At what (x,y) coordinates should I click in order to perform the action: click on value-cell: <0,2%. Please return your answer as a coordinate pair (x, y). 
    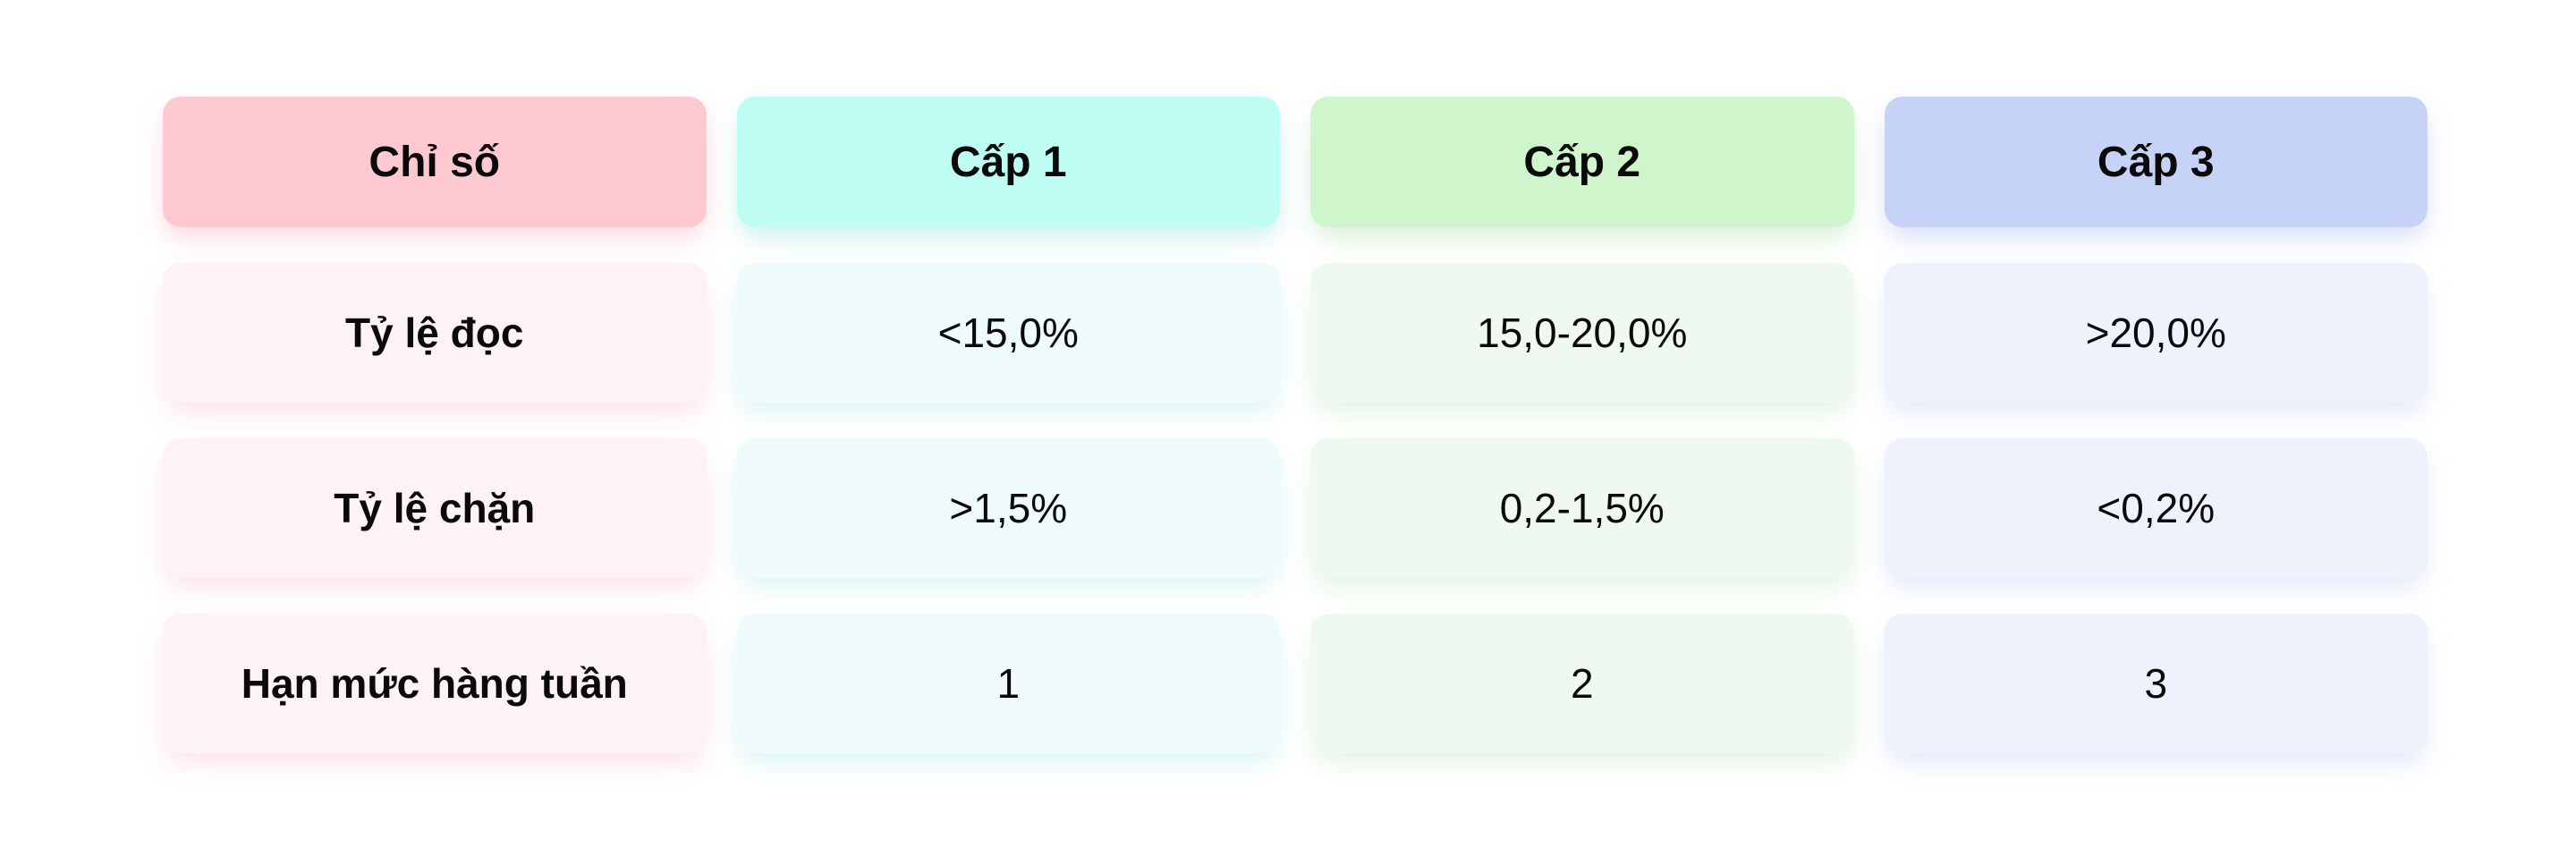
    Looking at the image, I should click on (2156, 508).